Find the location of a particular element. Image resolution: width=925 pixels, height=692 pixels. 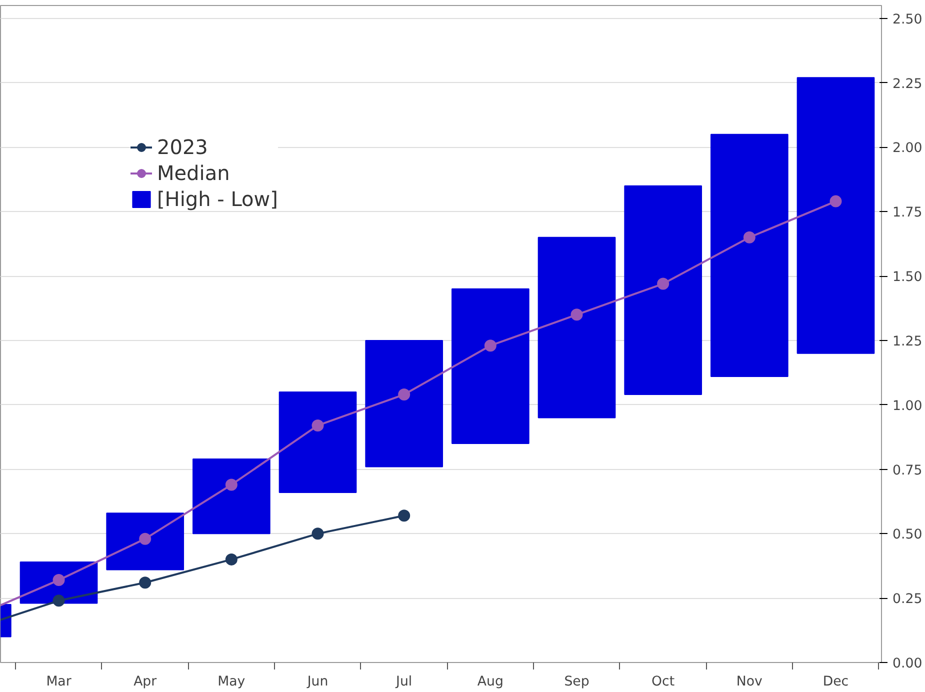

x-tick-label: Dec is located at coordinates (835, 682).